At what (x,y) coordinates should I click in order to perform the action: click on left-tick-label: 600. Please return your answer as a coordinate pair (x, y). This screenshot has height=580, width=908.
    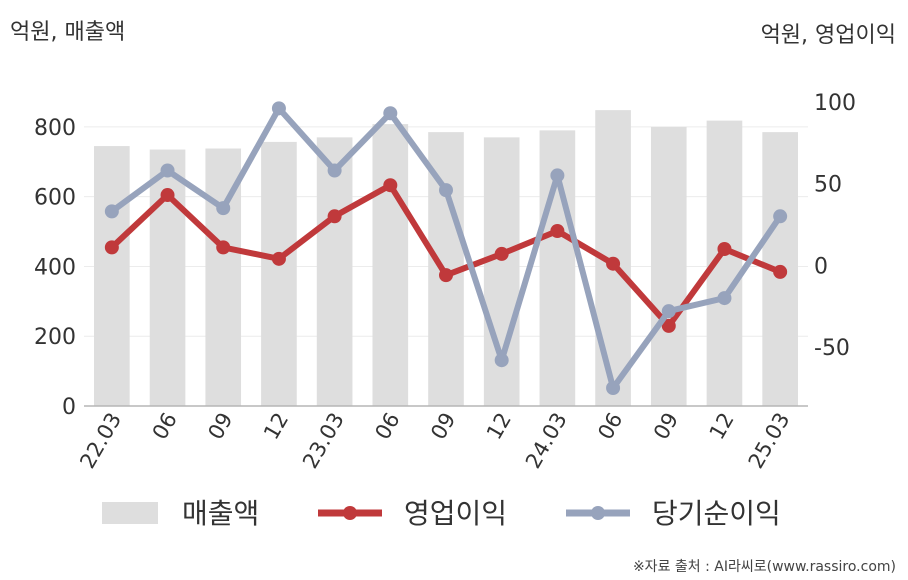
    Looking at the image, I should click on (55, 198).